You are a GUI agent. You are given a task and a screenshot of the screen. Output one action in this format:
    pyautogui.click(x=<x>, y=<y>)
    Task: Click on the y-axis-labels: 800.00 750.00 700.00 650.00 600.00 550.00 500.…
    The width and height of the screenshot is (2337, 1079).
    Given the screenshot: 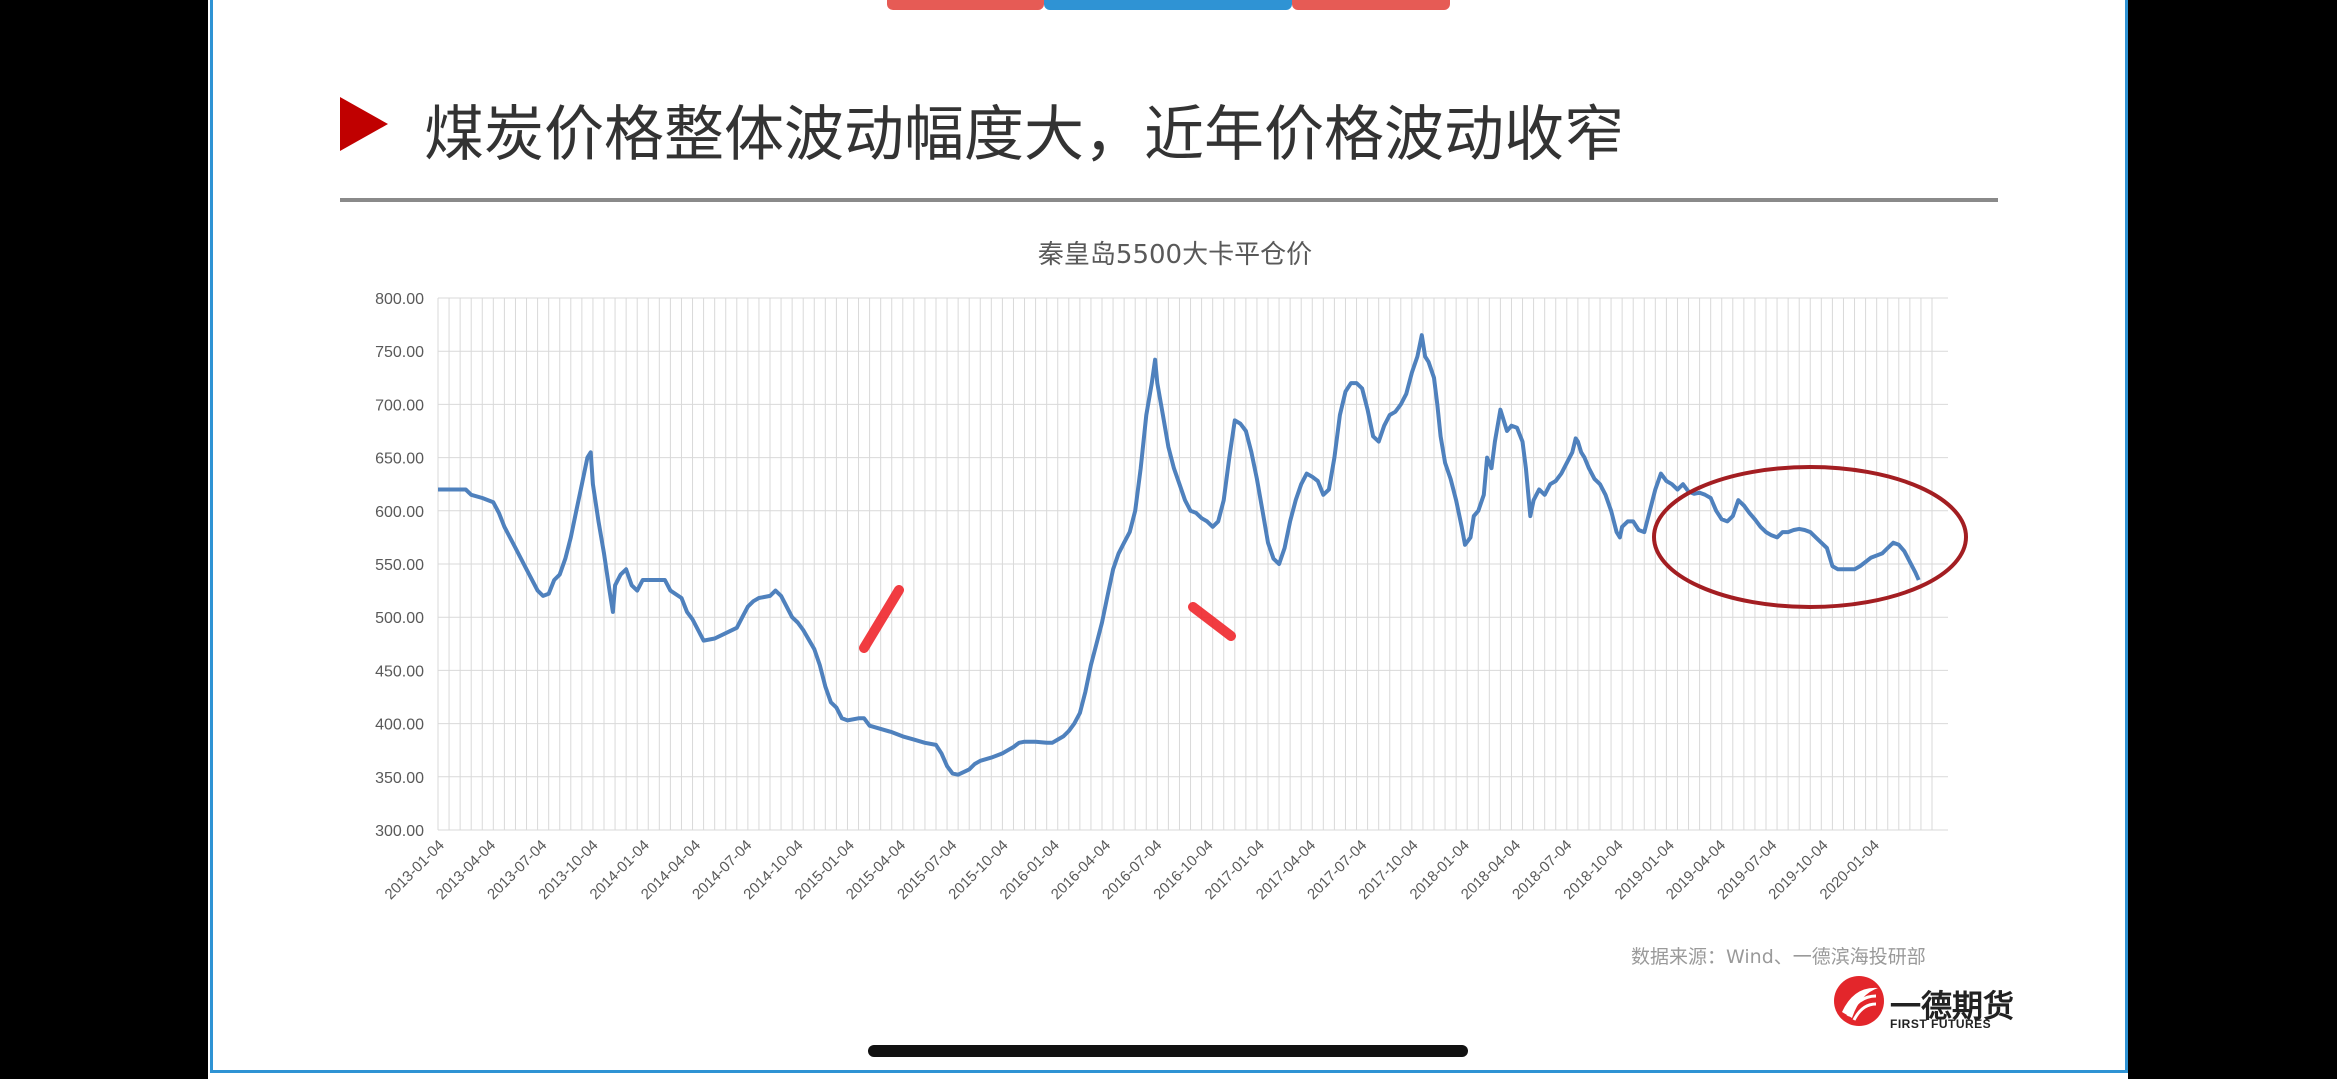 What is the action you would take?
    pyautogui.click(x=399, y=565)
    